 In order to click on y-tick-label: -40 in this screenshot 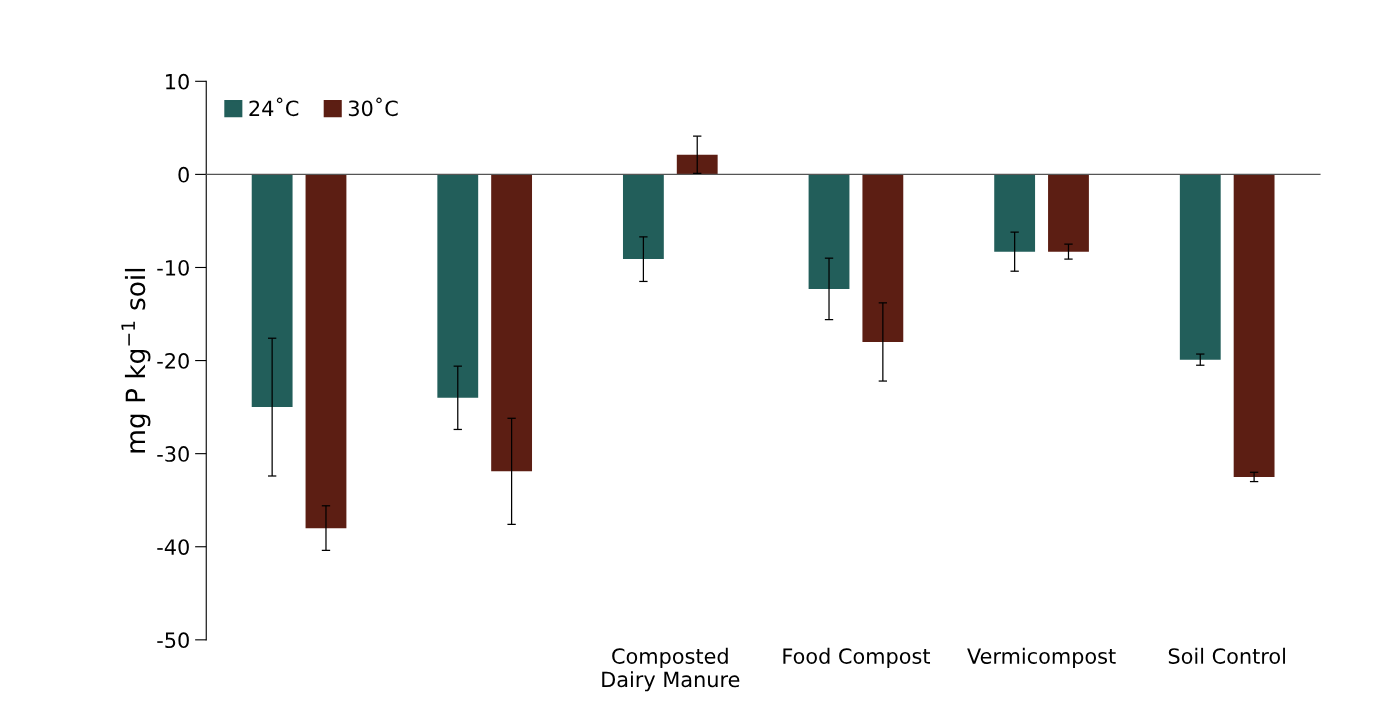, I will do `click(173, 547)`.